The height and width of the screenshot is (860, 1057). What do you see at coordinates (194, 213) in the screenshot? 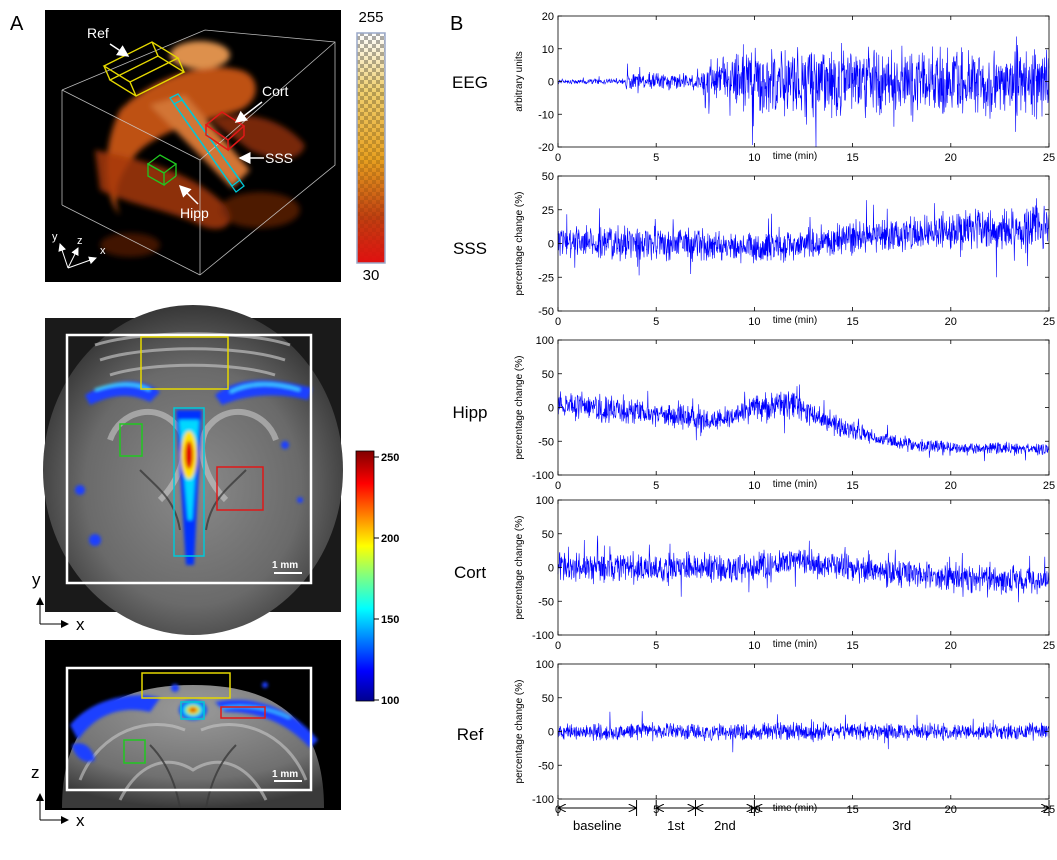
I see `label-hipp: Hipp` at bounding box center [194, 213].